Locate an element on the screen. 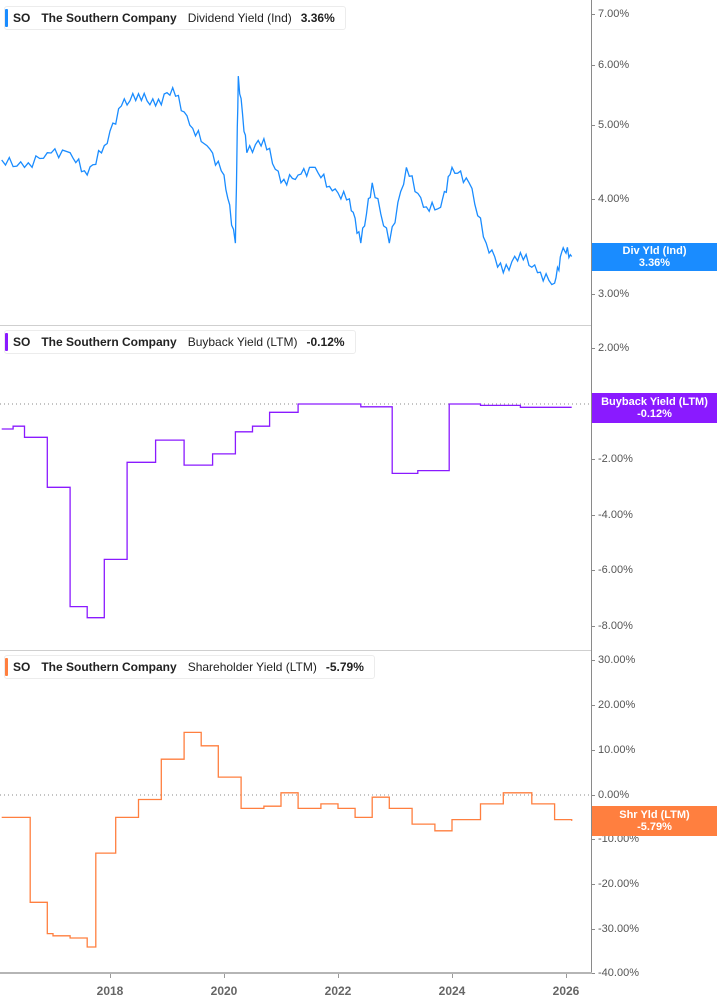 This screenshot has height=1005, width=717. current-value-badge-shareholder: Shr Yld (LTM) -5.79% is located at coordinates (654, 821).